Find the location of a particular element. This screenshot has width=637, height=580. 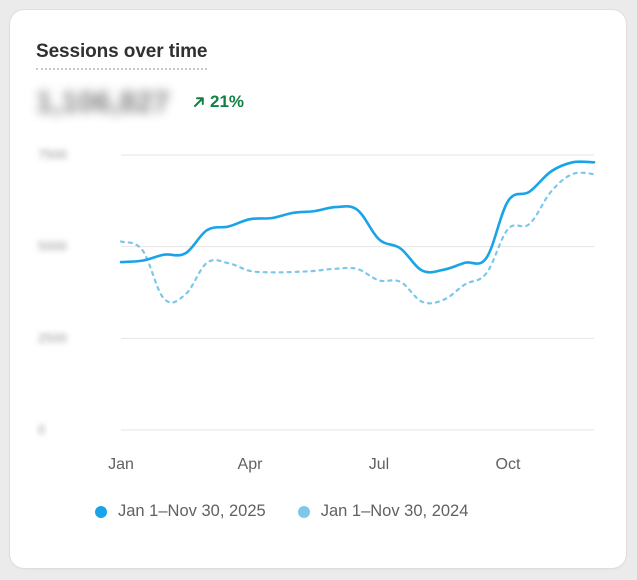

x-axis-ticks: Jan Apr Jul Oct is located at coordinates (314, 464).